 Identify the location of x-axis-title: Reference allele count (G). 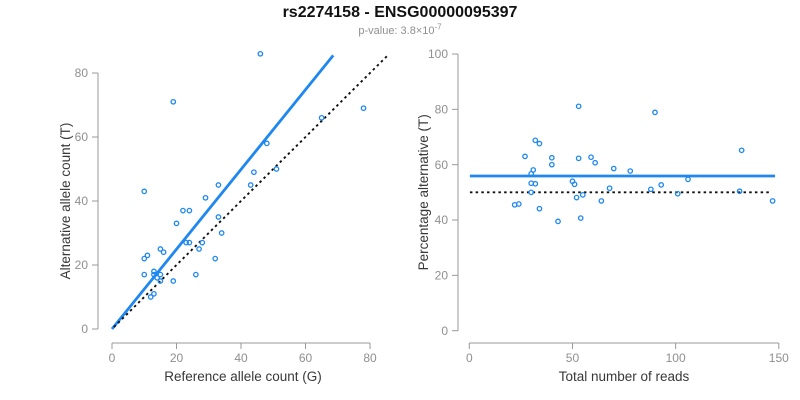
(243, 376).